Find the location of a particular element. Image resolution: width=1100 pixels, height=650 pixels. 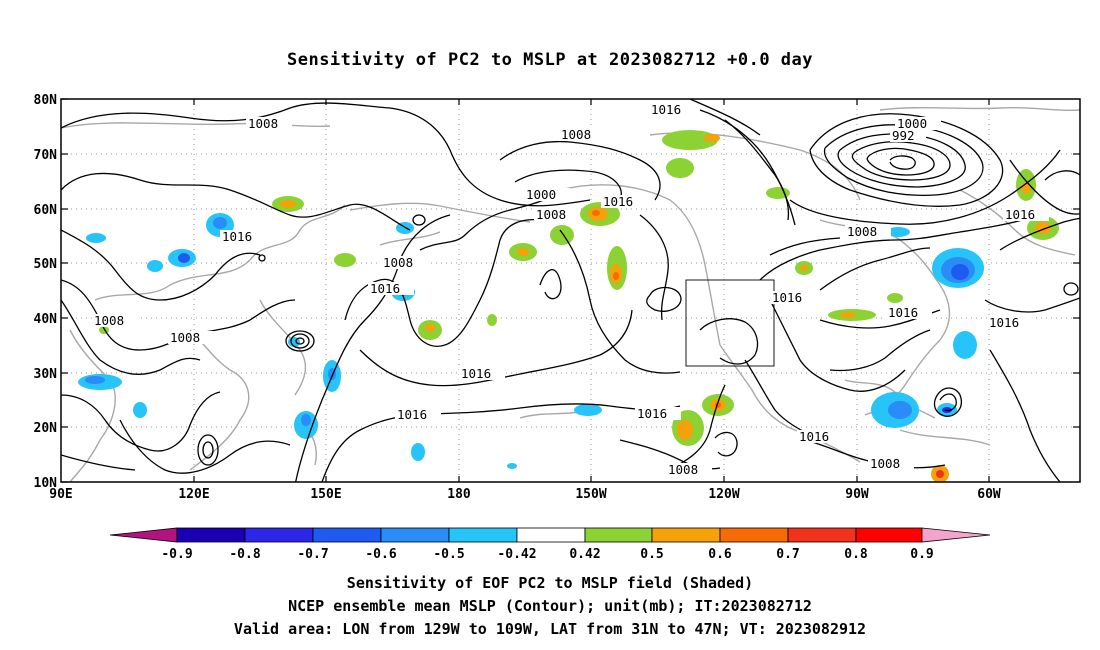

lon-label: 90E is located at coordinates (60, 494).